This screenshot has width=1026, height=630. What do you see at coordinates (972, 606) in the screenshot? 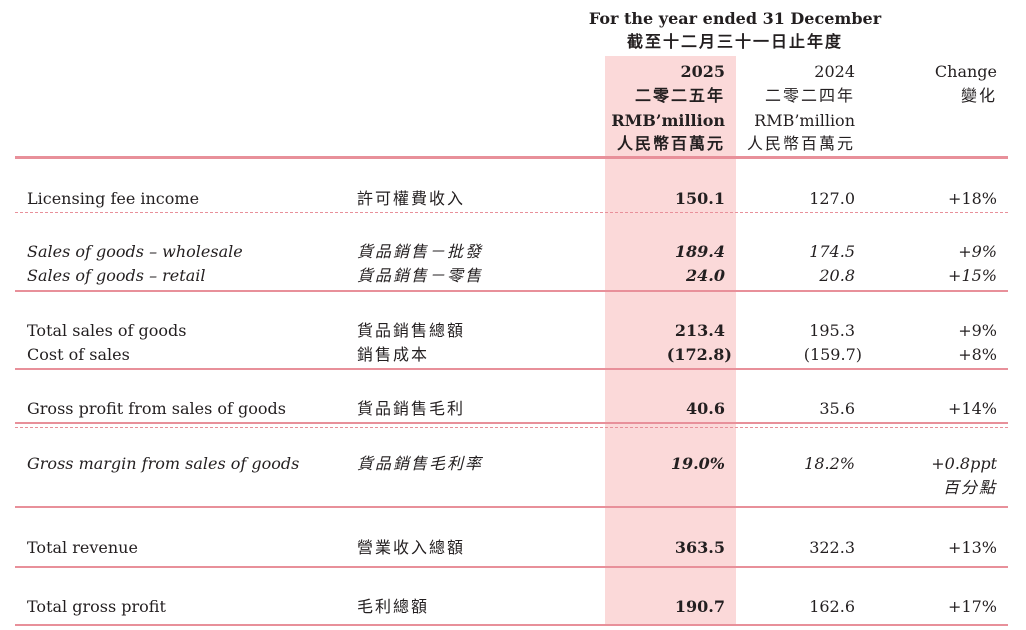
I see `row-total-gross-profit-change: +17%` at bounding box center [972, 606].